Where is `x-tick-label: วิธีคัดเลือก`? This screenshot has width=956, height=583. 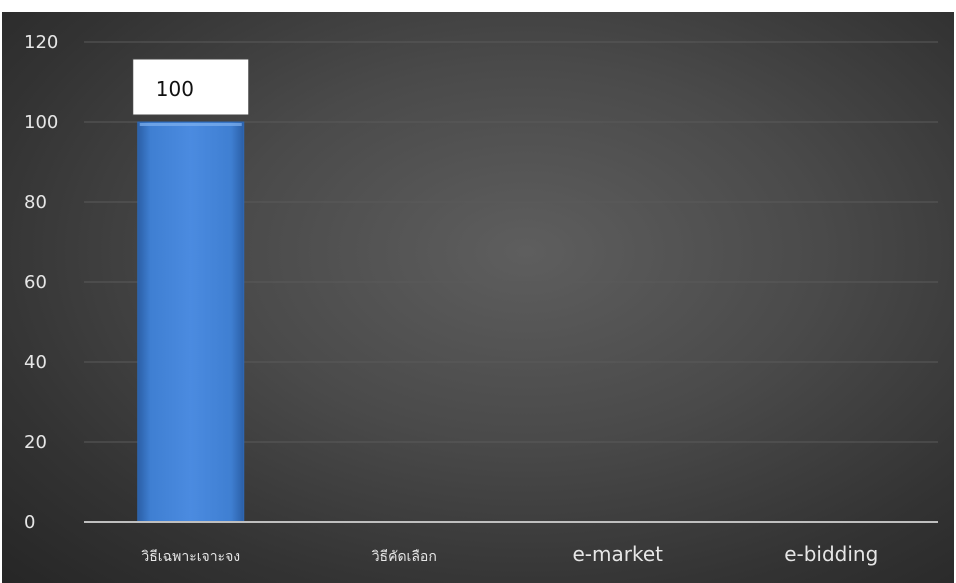
x-tick-label: วิธีคัดเลือก is located at coordinates (404, 557).